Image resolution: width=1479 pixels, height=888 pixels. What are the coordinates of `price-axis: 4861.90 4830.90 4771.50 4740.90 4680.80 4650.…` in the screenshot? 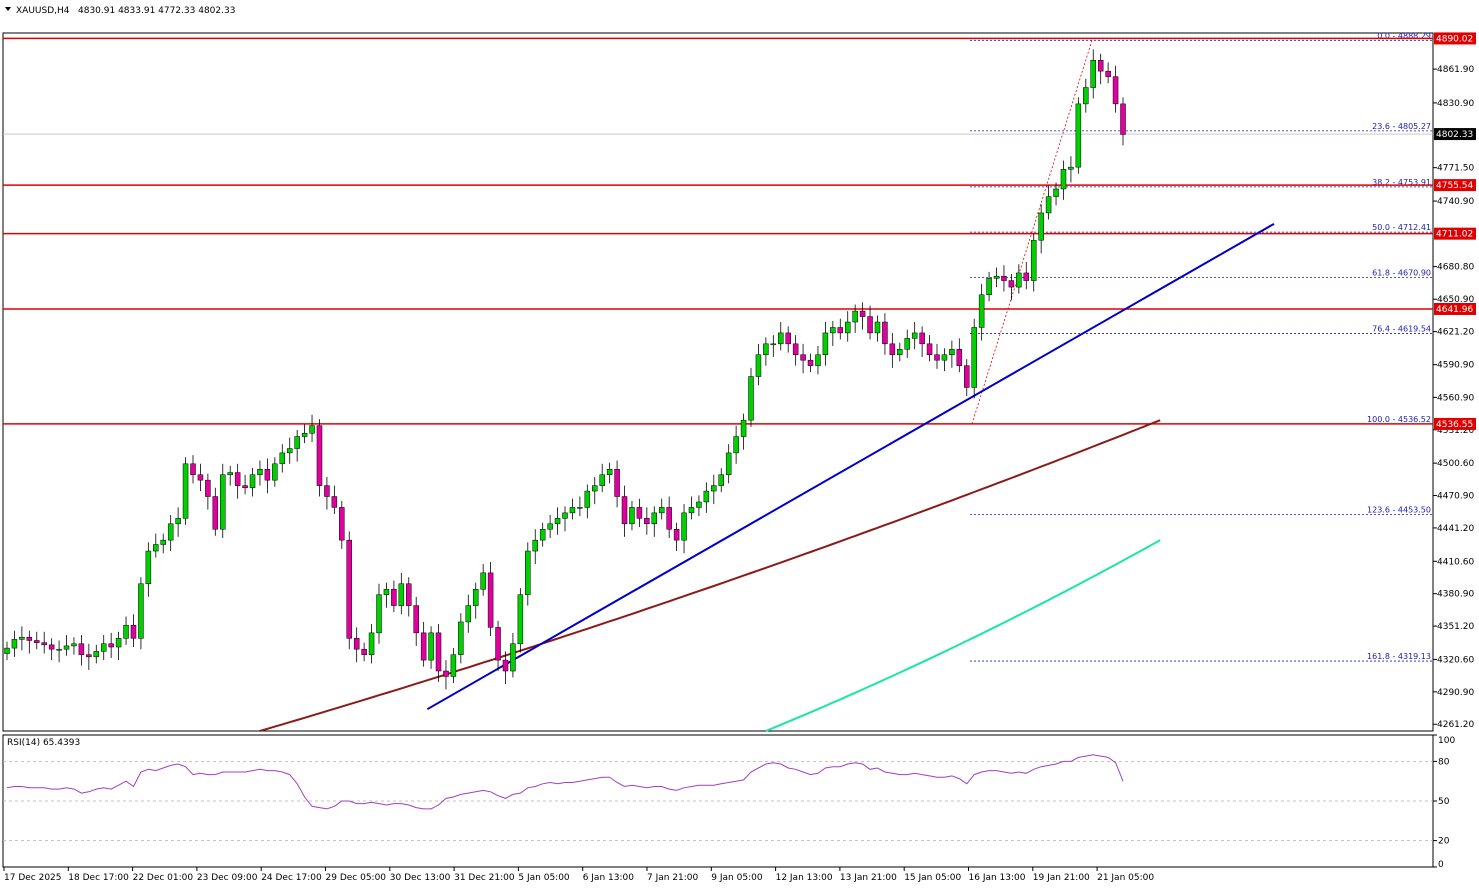 It's located at (1453, 397).